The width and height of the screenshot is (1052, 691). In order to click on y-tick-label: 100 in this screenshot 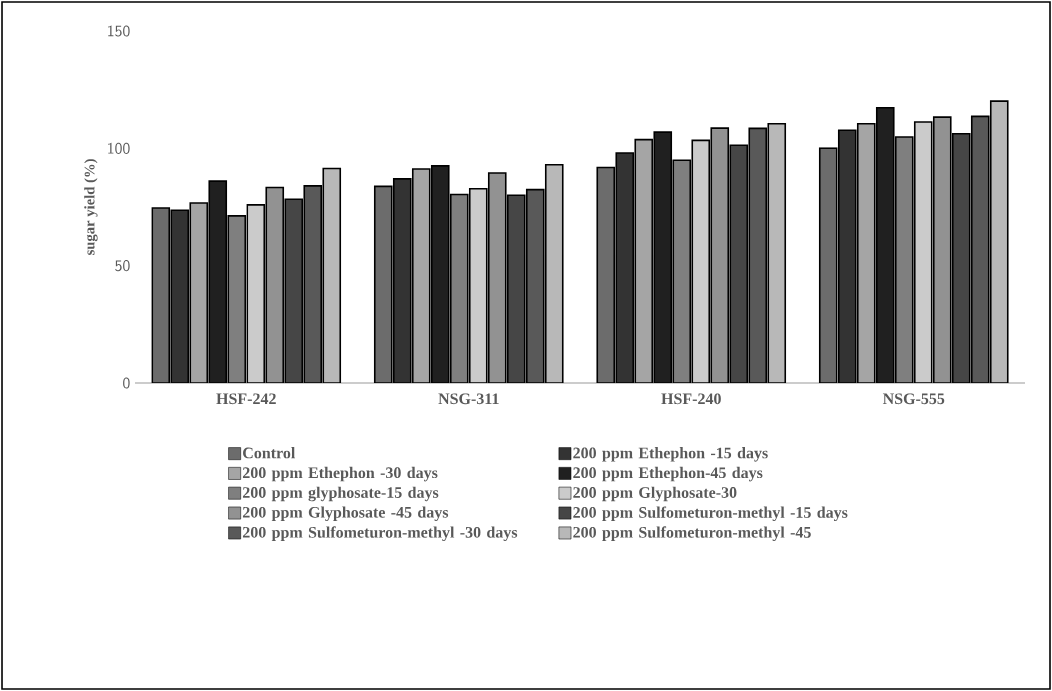, I will do `click(119, 148)`.